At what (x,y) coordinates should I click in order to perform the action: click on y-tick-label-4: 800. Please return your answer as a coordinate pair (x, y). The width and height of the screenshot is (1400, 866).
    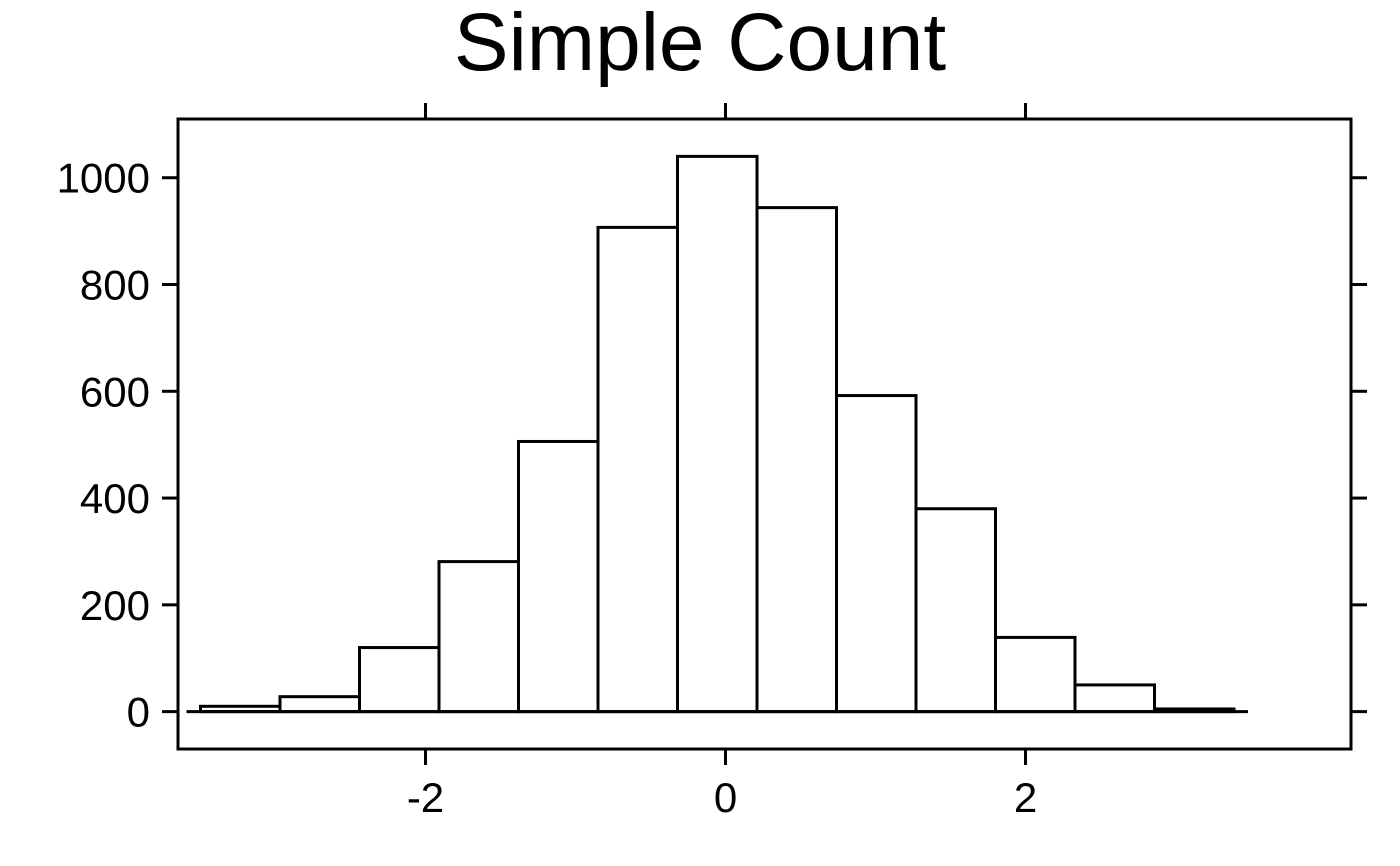
    Looking at the image, I should click on (115, 285).